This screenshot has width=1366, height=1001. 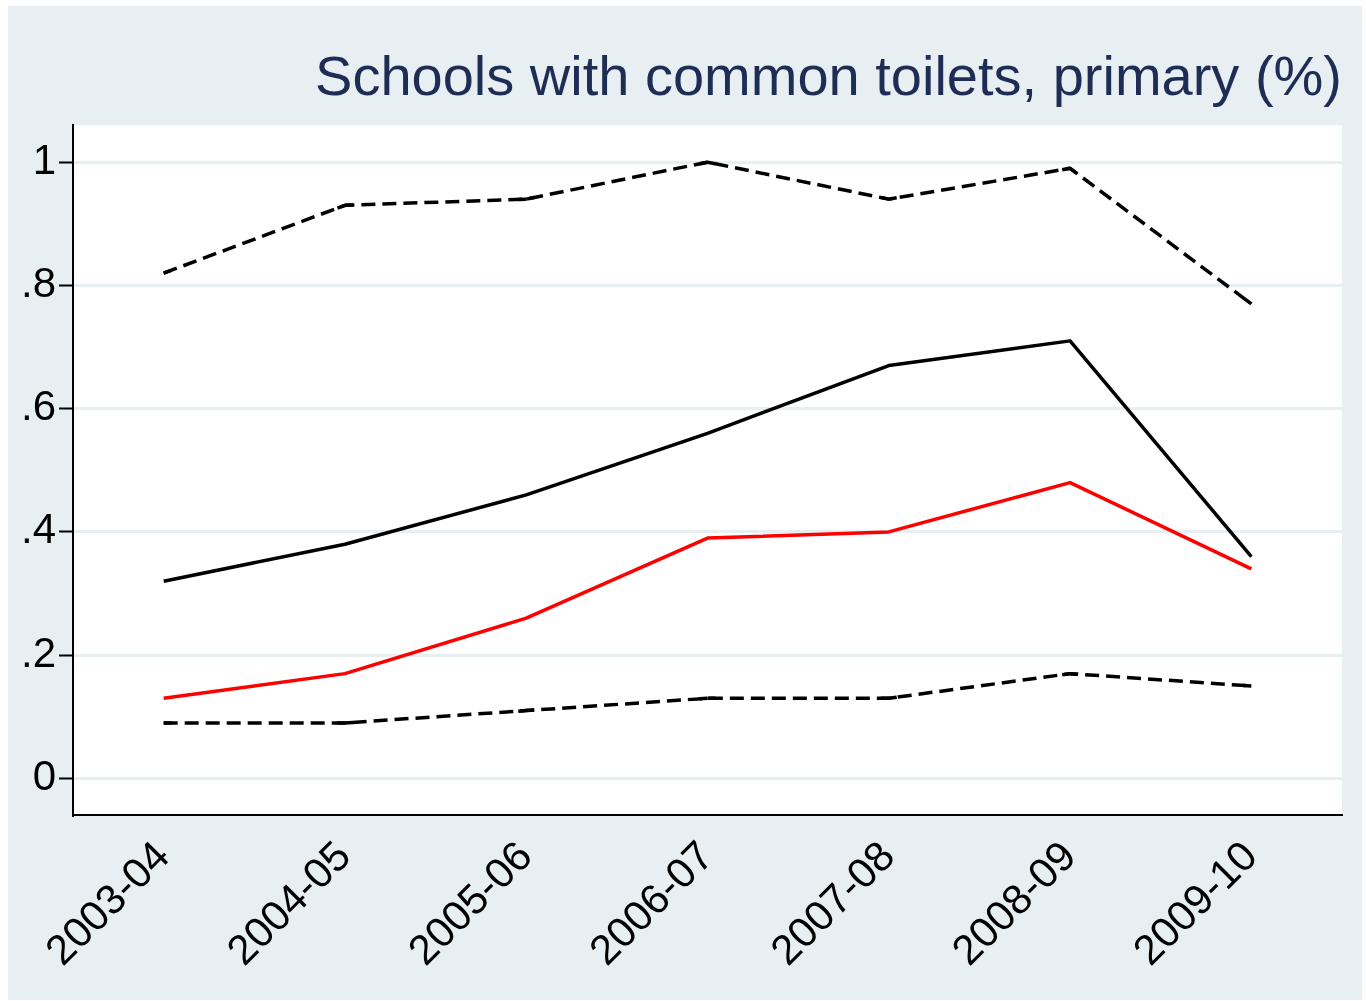 What do you see at coordinates (39, 282) in the screenshot?
I see `y-tick-label: .8` at bounding box center [39, 282].